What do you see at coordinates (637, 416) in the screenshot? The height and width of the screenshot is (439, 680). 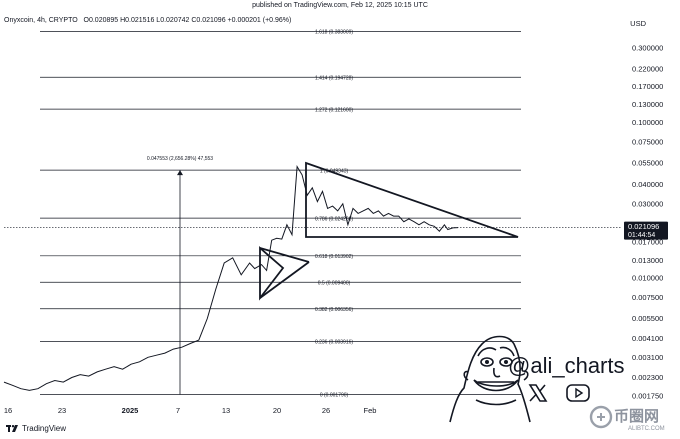 I see `watermark-text: 币圈网` at bounding box center [637, 416].